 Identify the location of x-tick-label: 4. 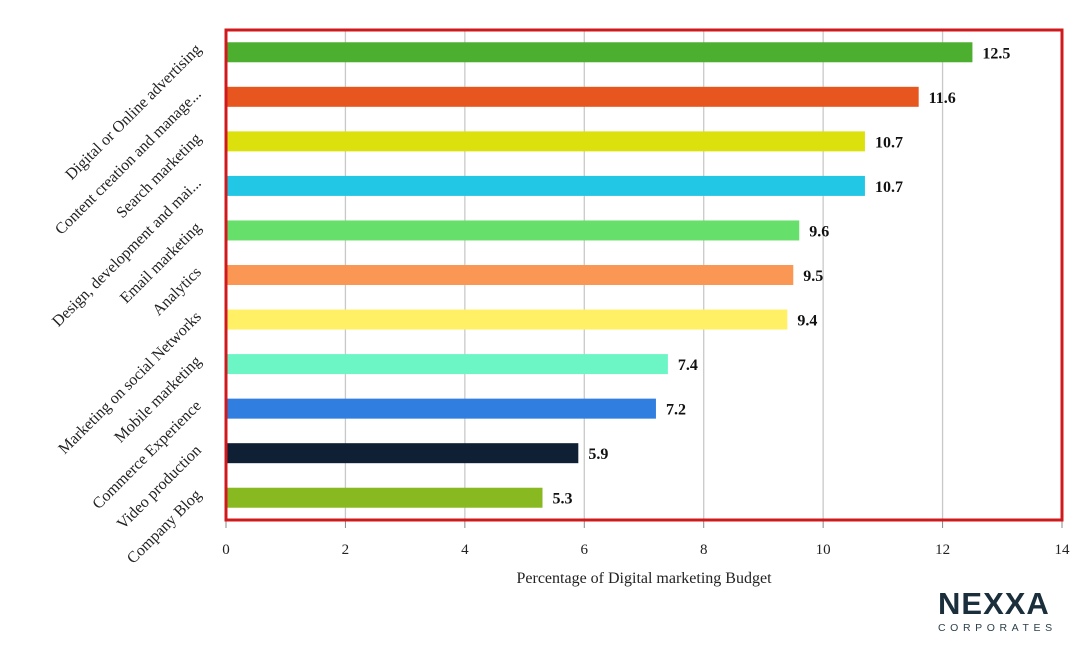
(465, 550).